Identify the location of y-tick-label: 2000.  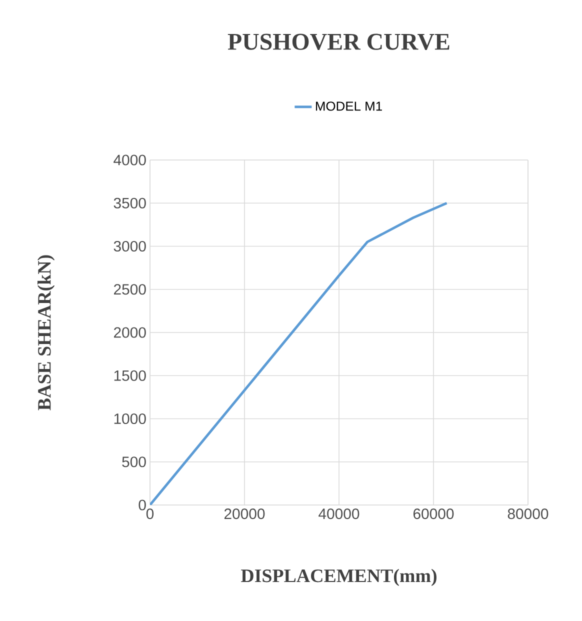
(130, 332).